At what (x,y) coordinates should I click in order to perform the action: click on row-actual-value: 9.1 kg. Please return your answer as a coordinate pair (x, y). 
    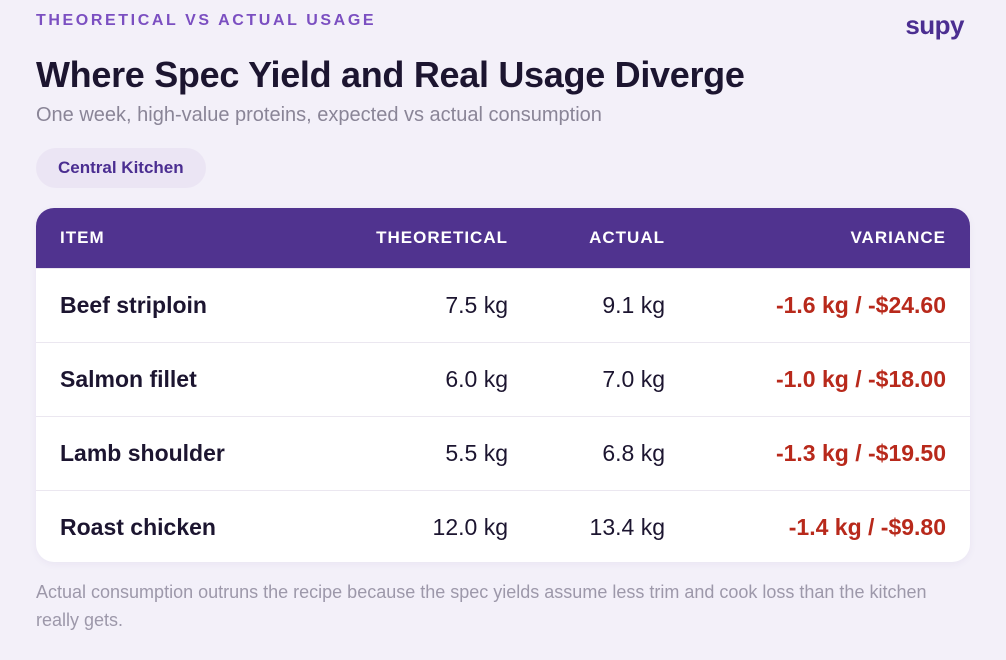
    Looking at the image, I should click on (633, 305).